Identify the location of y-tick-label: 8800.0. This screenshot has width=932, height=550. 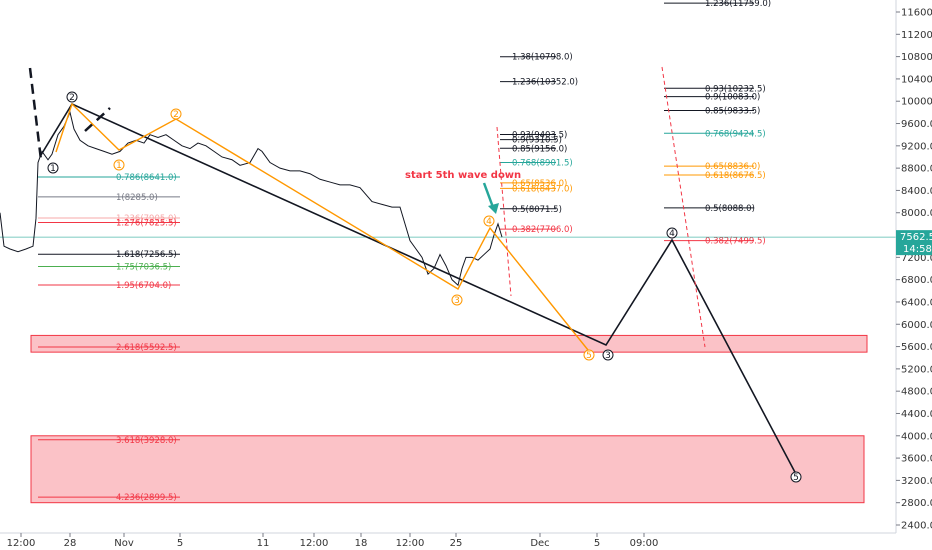
(916, 169).